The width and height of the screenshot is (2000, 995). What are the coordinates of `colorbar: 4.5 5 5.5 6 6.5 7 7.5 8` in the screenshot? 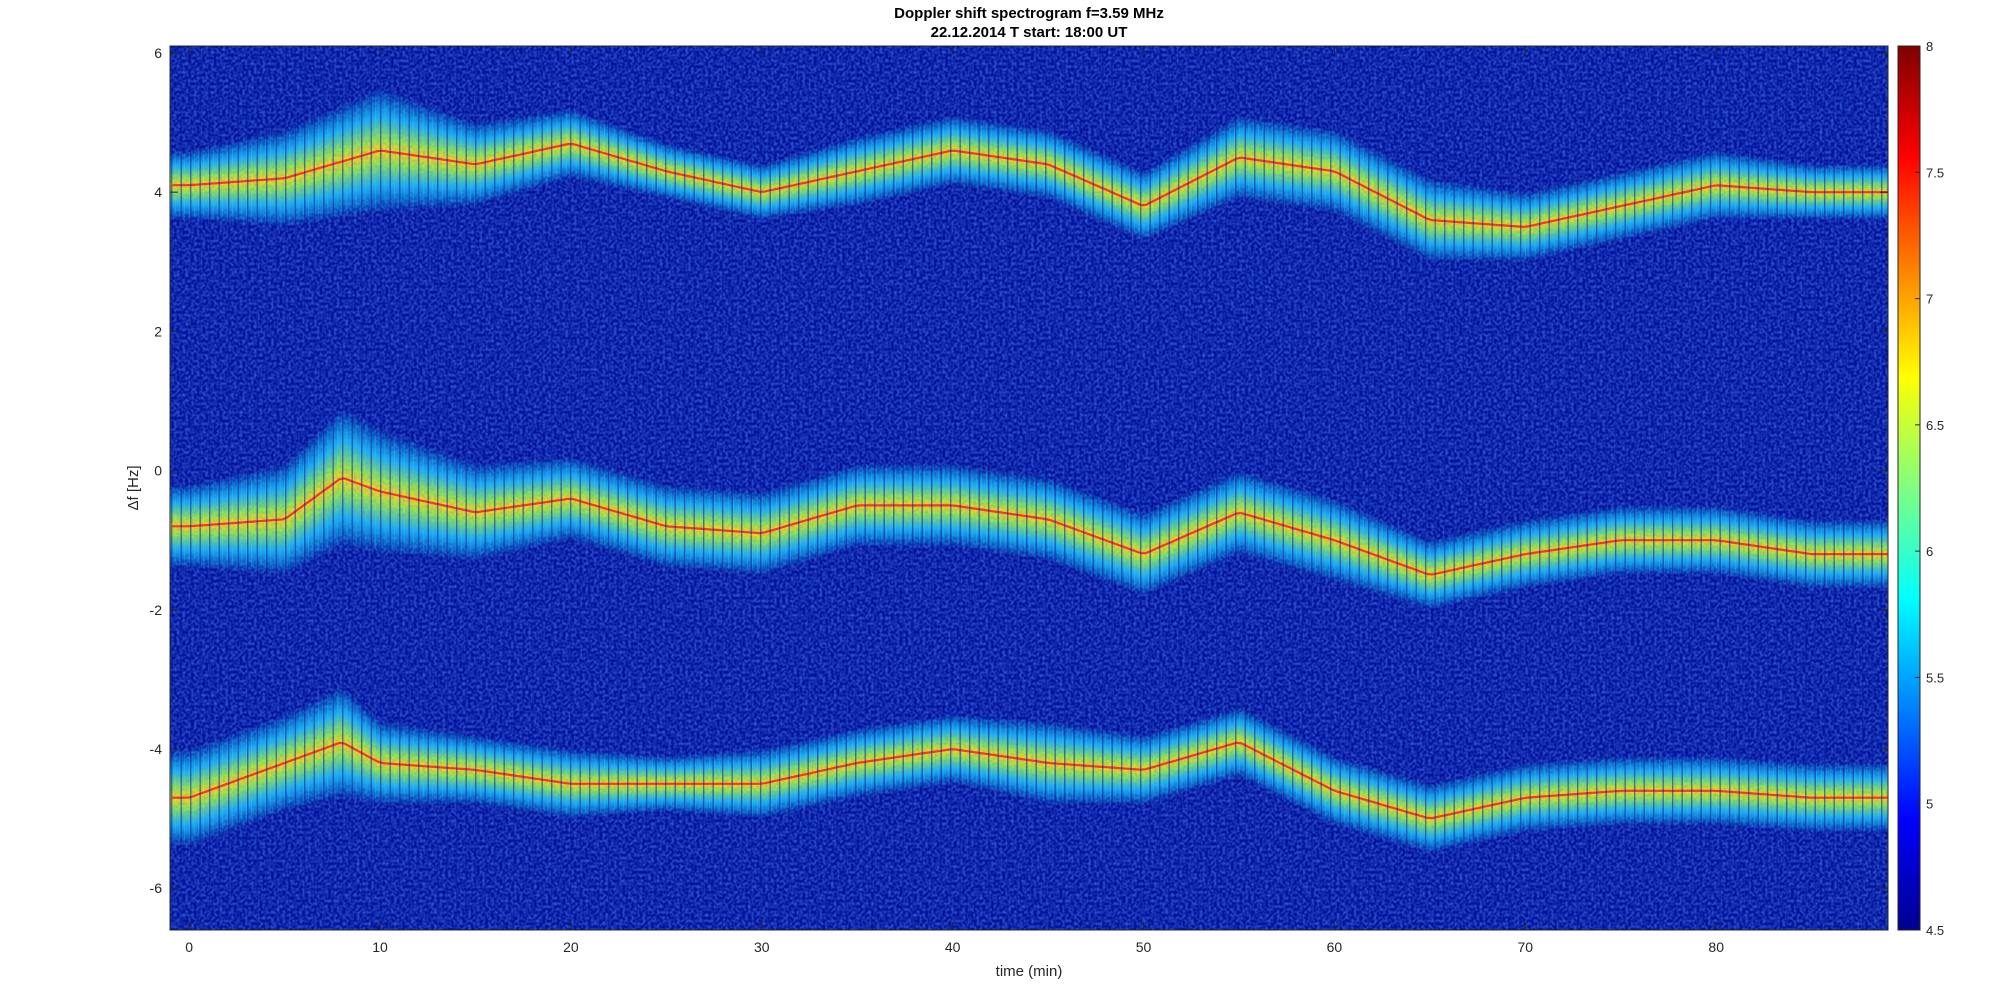 It's located at (1920, 488).